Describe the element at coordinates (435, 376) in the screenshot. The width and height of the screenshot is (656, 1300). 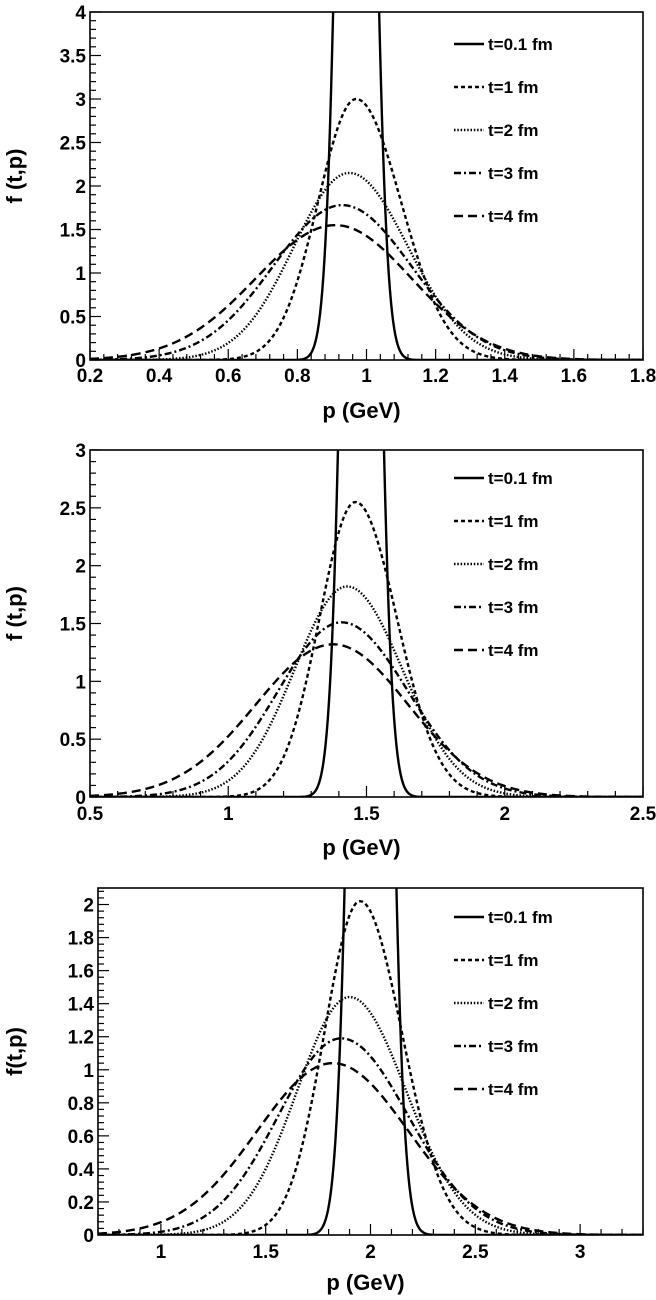
I see `x-tick-label: 1.2` at that location.